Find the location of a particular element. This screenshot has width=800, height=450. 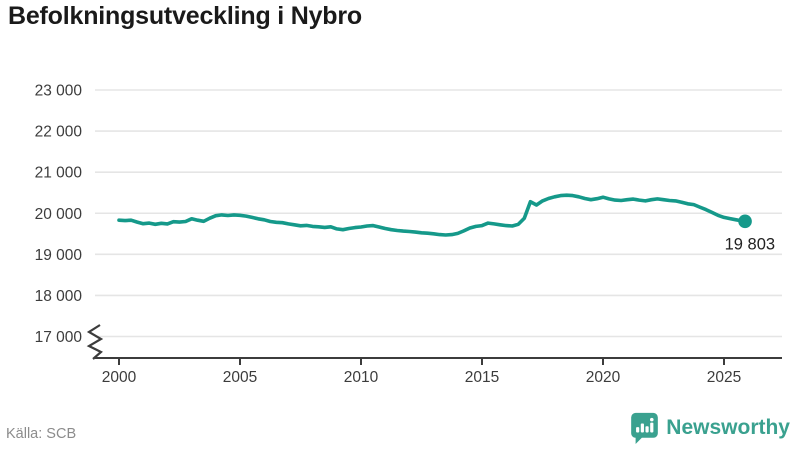

y-axis-tick-label: 22 000 is located at coordinates (59, 132).